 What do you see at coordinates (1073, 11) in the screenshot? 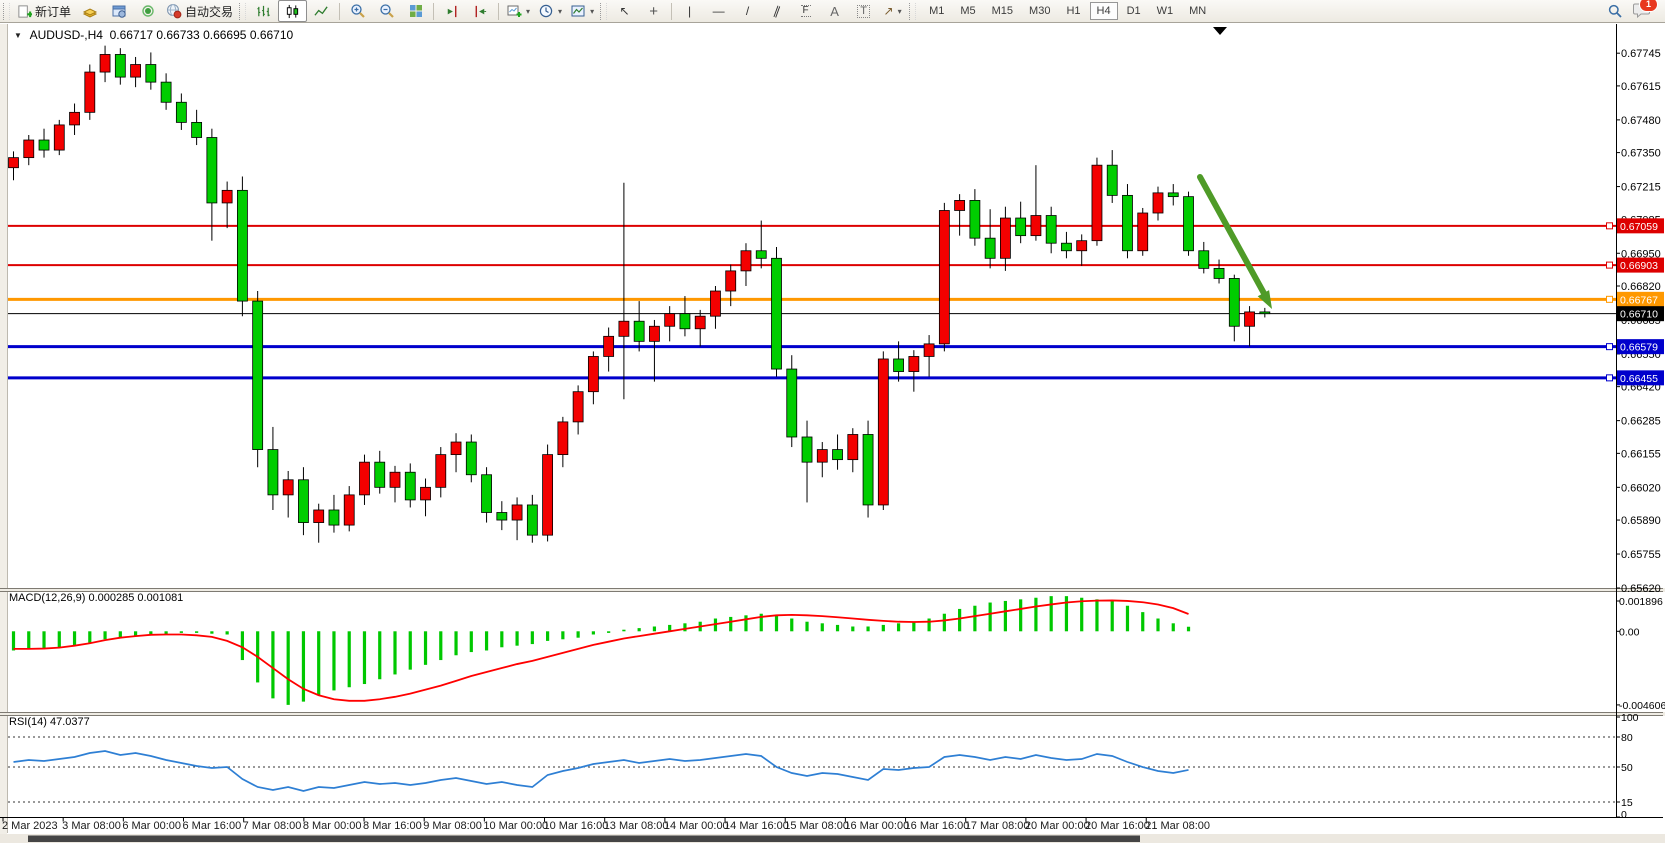
I see `timeframe-h1-button: H1` at bounding box center [1073, 11].